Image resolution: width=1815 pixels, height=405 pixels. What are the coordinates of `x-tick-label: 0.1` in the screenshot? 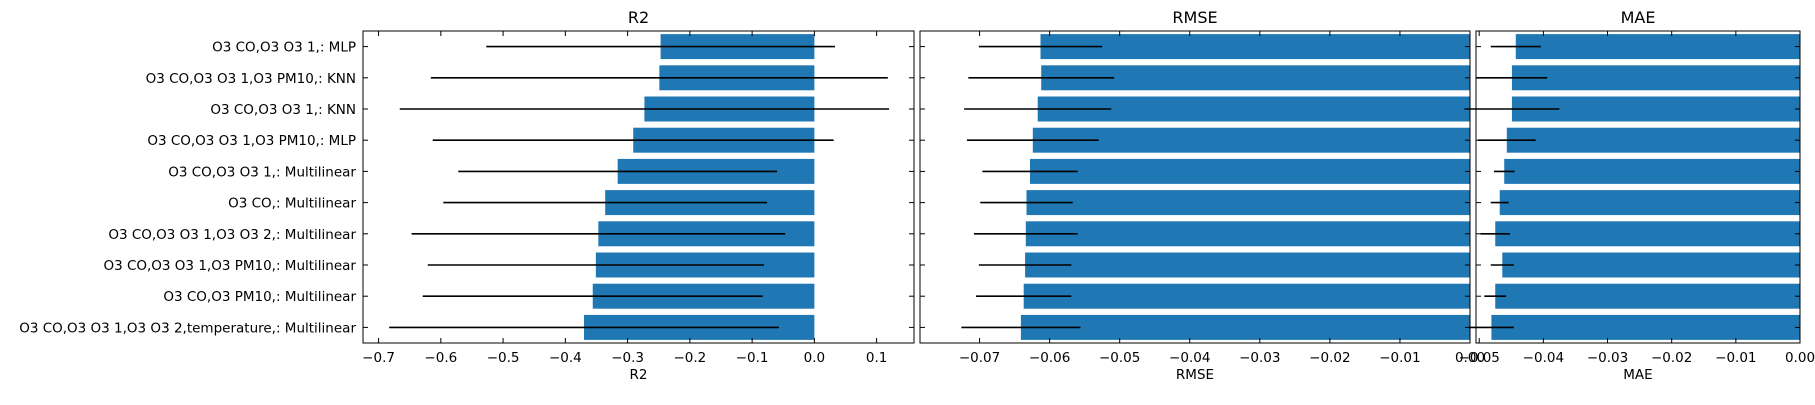 It's located at (876, 358).